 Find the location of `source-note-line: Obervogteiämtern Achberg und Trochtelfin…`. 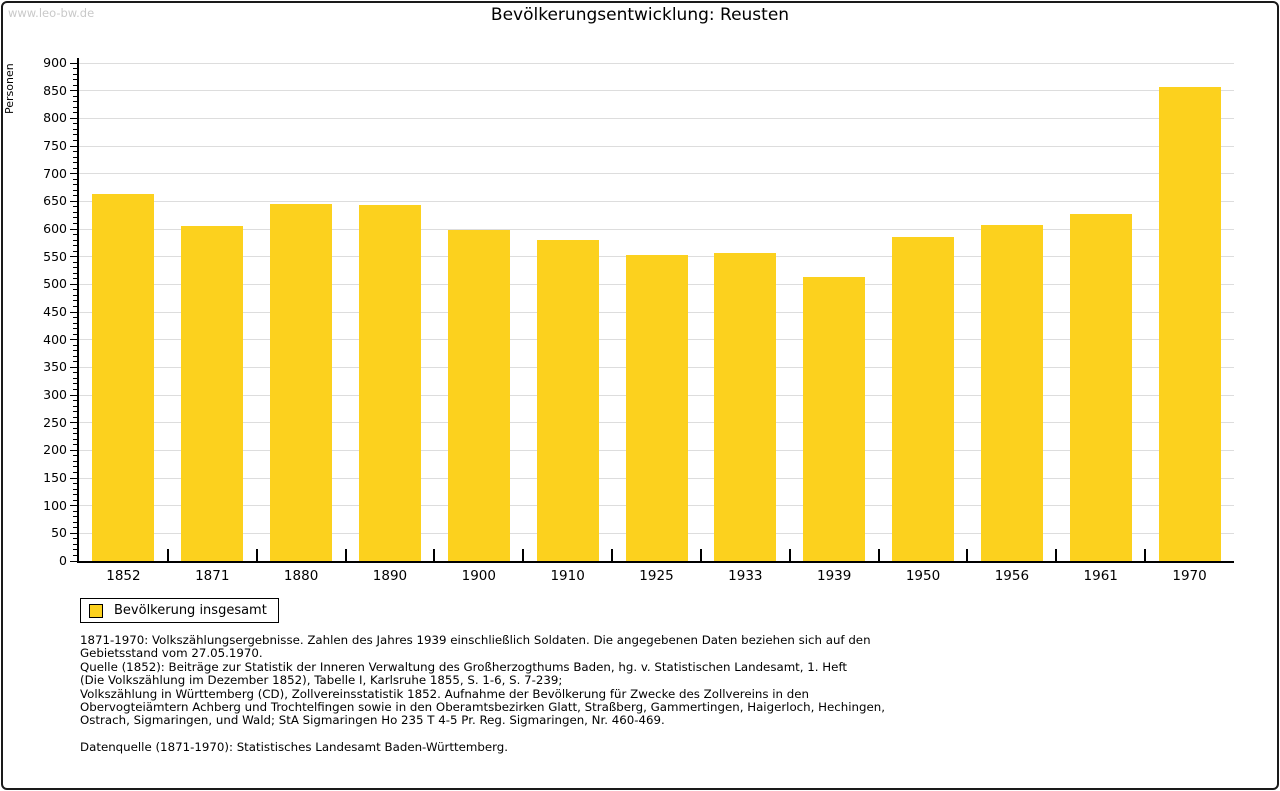

source-note-line: Obervogteiämtern Achberg und Trochtelfin… is located at coordinates (482, 707).